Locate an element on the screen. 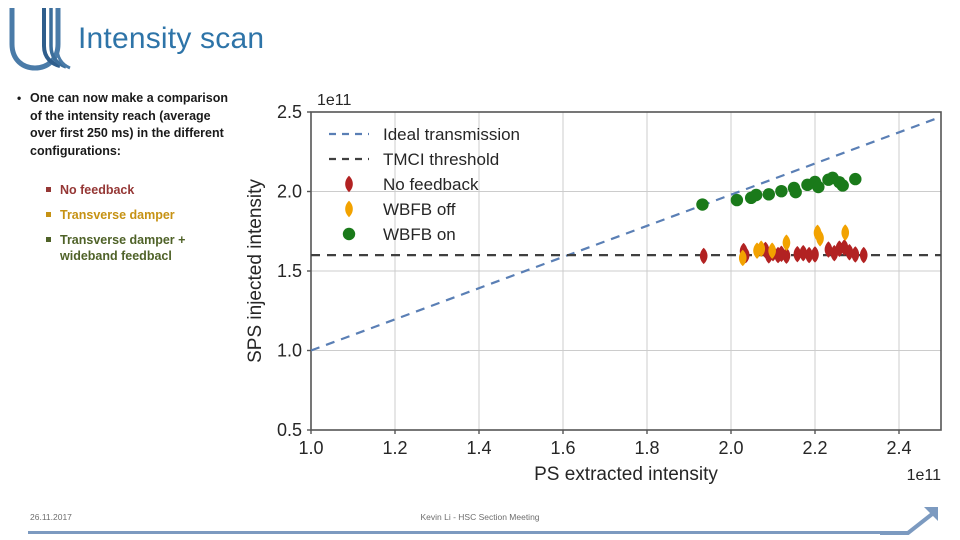 Image resolution: width=960 pixels, height=540 pixels. x-axis-exponent: 1e11 is located at coordinates (924, 475).